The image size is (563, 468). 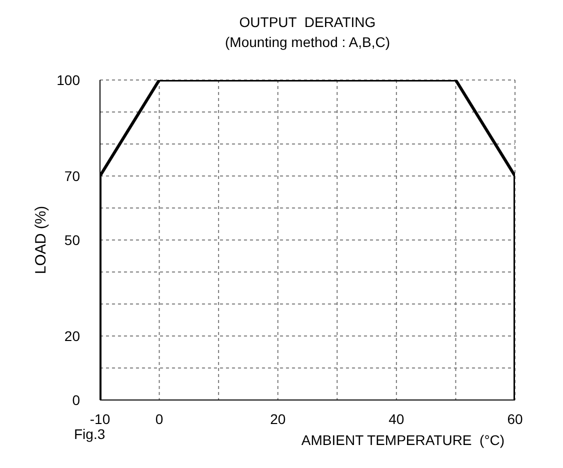 What do you see at coordinates (307, 22) in the screenshot?
I see `chart-title: OUTPUT DERATING` at bounding box center [307, 22].